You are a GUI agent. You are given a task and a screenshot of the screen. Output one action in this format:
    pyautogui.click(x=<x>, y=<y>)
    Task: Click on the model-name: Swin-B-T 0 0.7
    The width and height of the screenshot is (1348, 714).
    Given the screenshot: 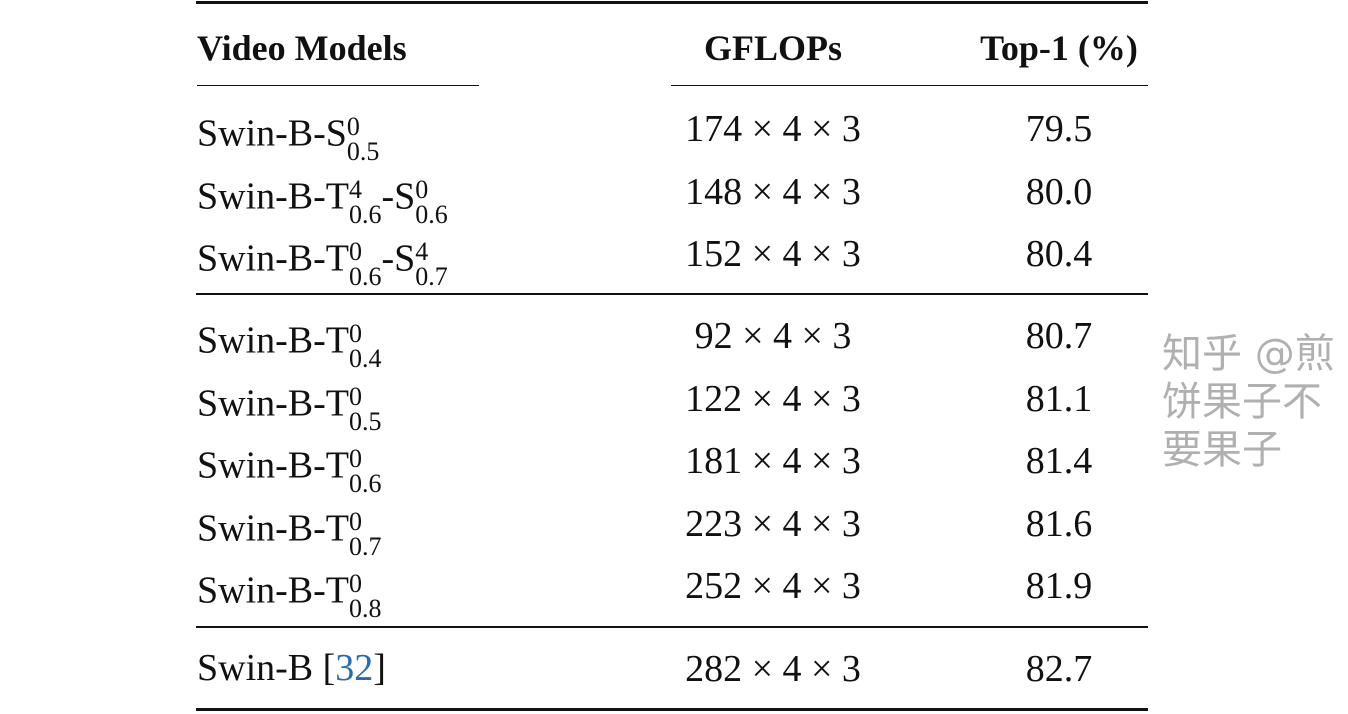 What is the action you would take?
    pyautogui.click(x=289, y=531)
    